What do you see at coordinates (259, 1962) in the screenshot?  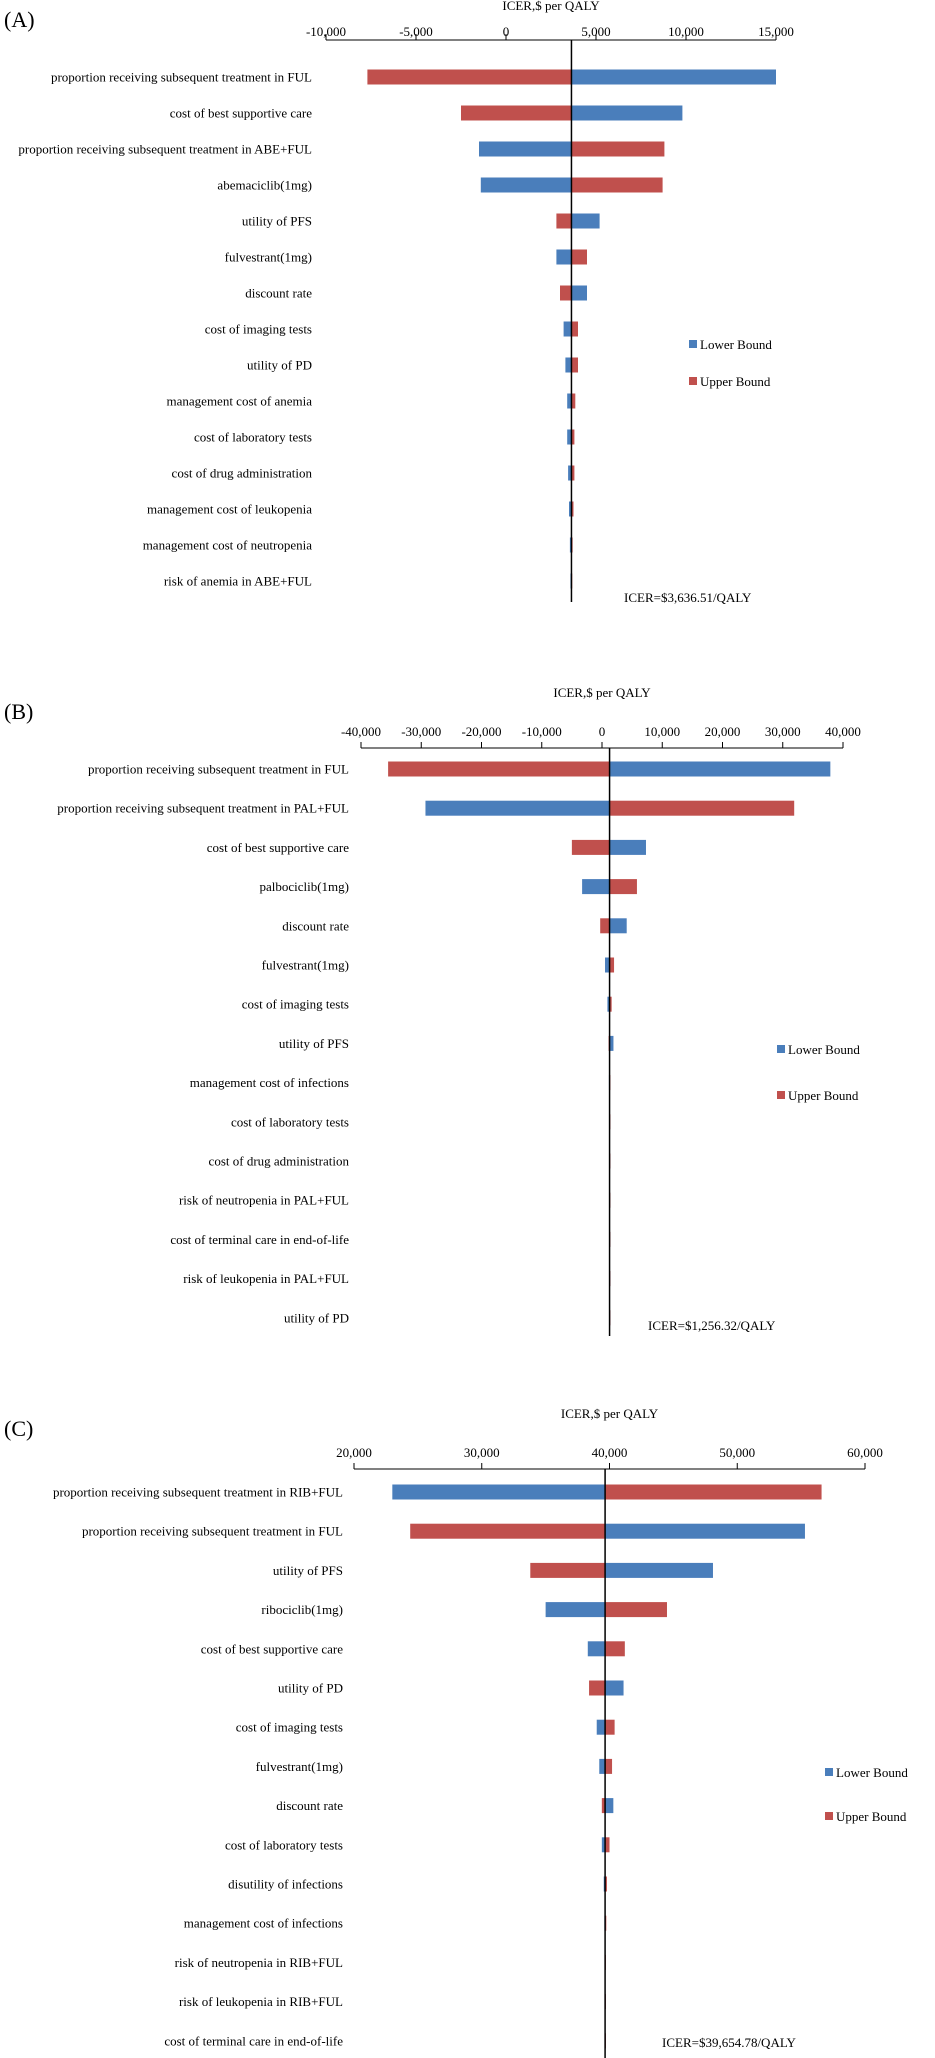 I see `category-label: risk of neutropenia in RIB+FUL` at bounding box center [259, 1962].